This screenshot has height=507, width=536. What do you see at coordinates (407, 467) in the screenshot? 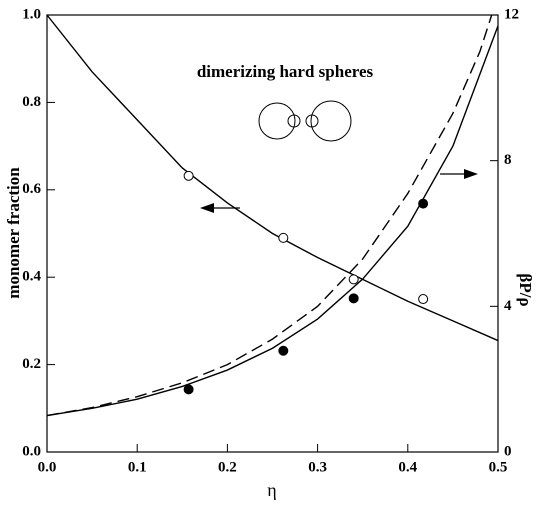
I see `x-tick-label: 0.4` at bounding box center [407, 467].